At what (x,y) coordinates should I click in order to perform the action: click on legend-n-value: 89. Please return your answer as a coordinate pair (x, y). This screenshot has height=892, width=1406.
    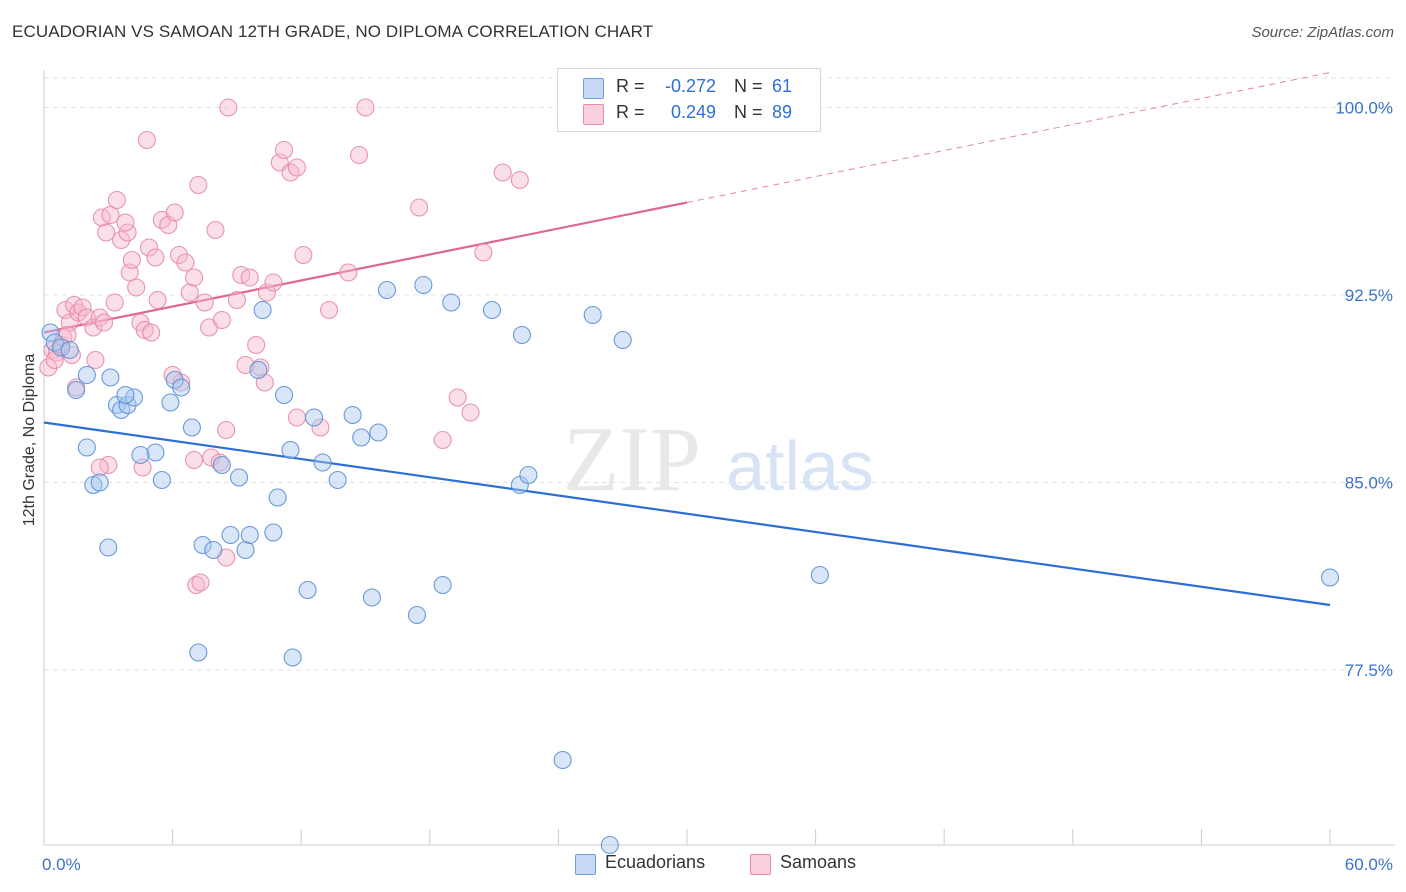
    Looking at the image, I should click on (782, 112).